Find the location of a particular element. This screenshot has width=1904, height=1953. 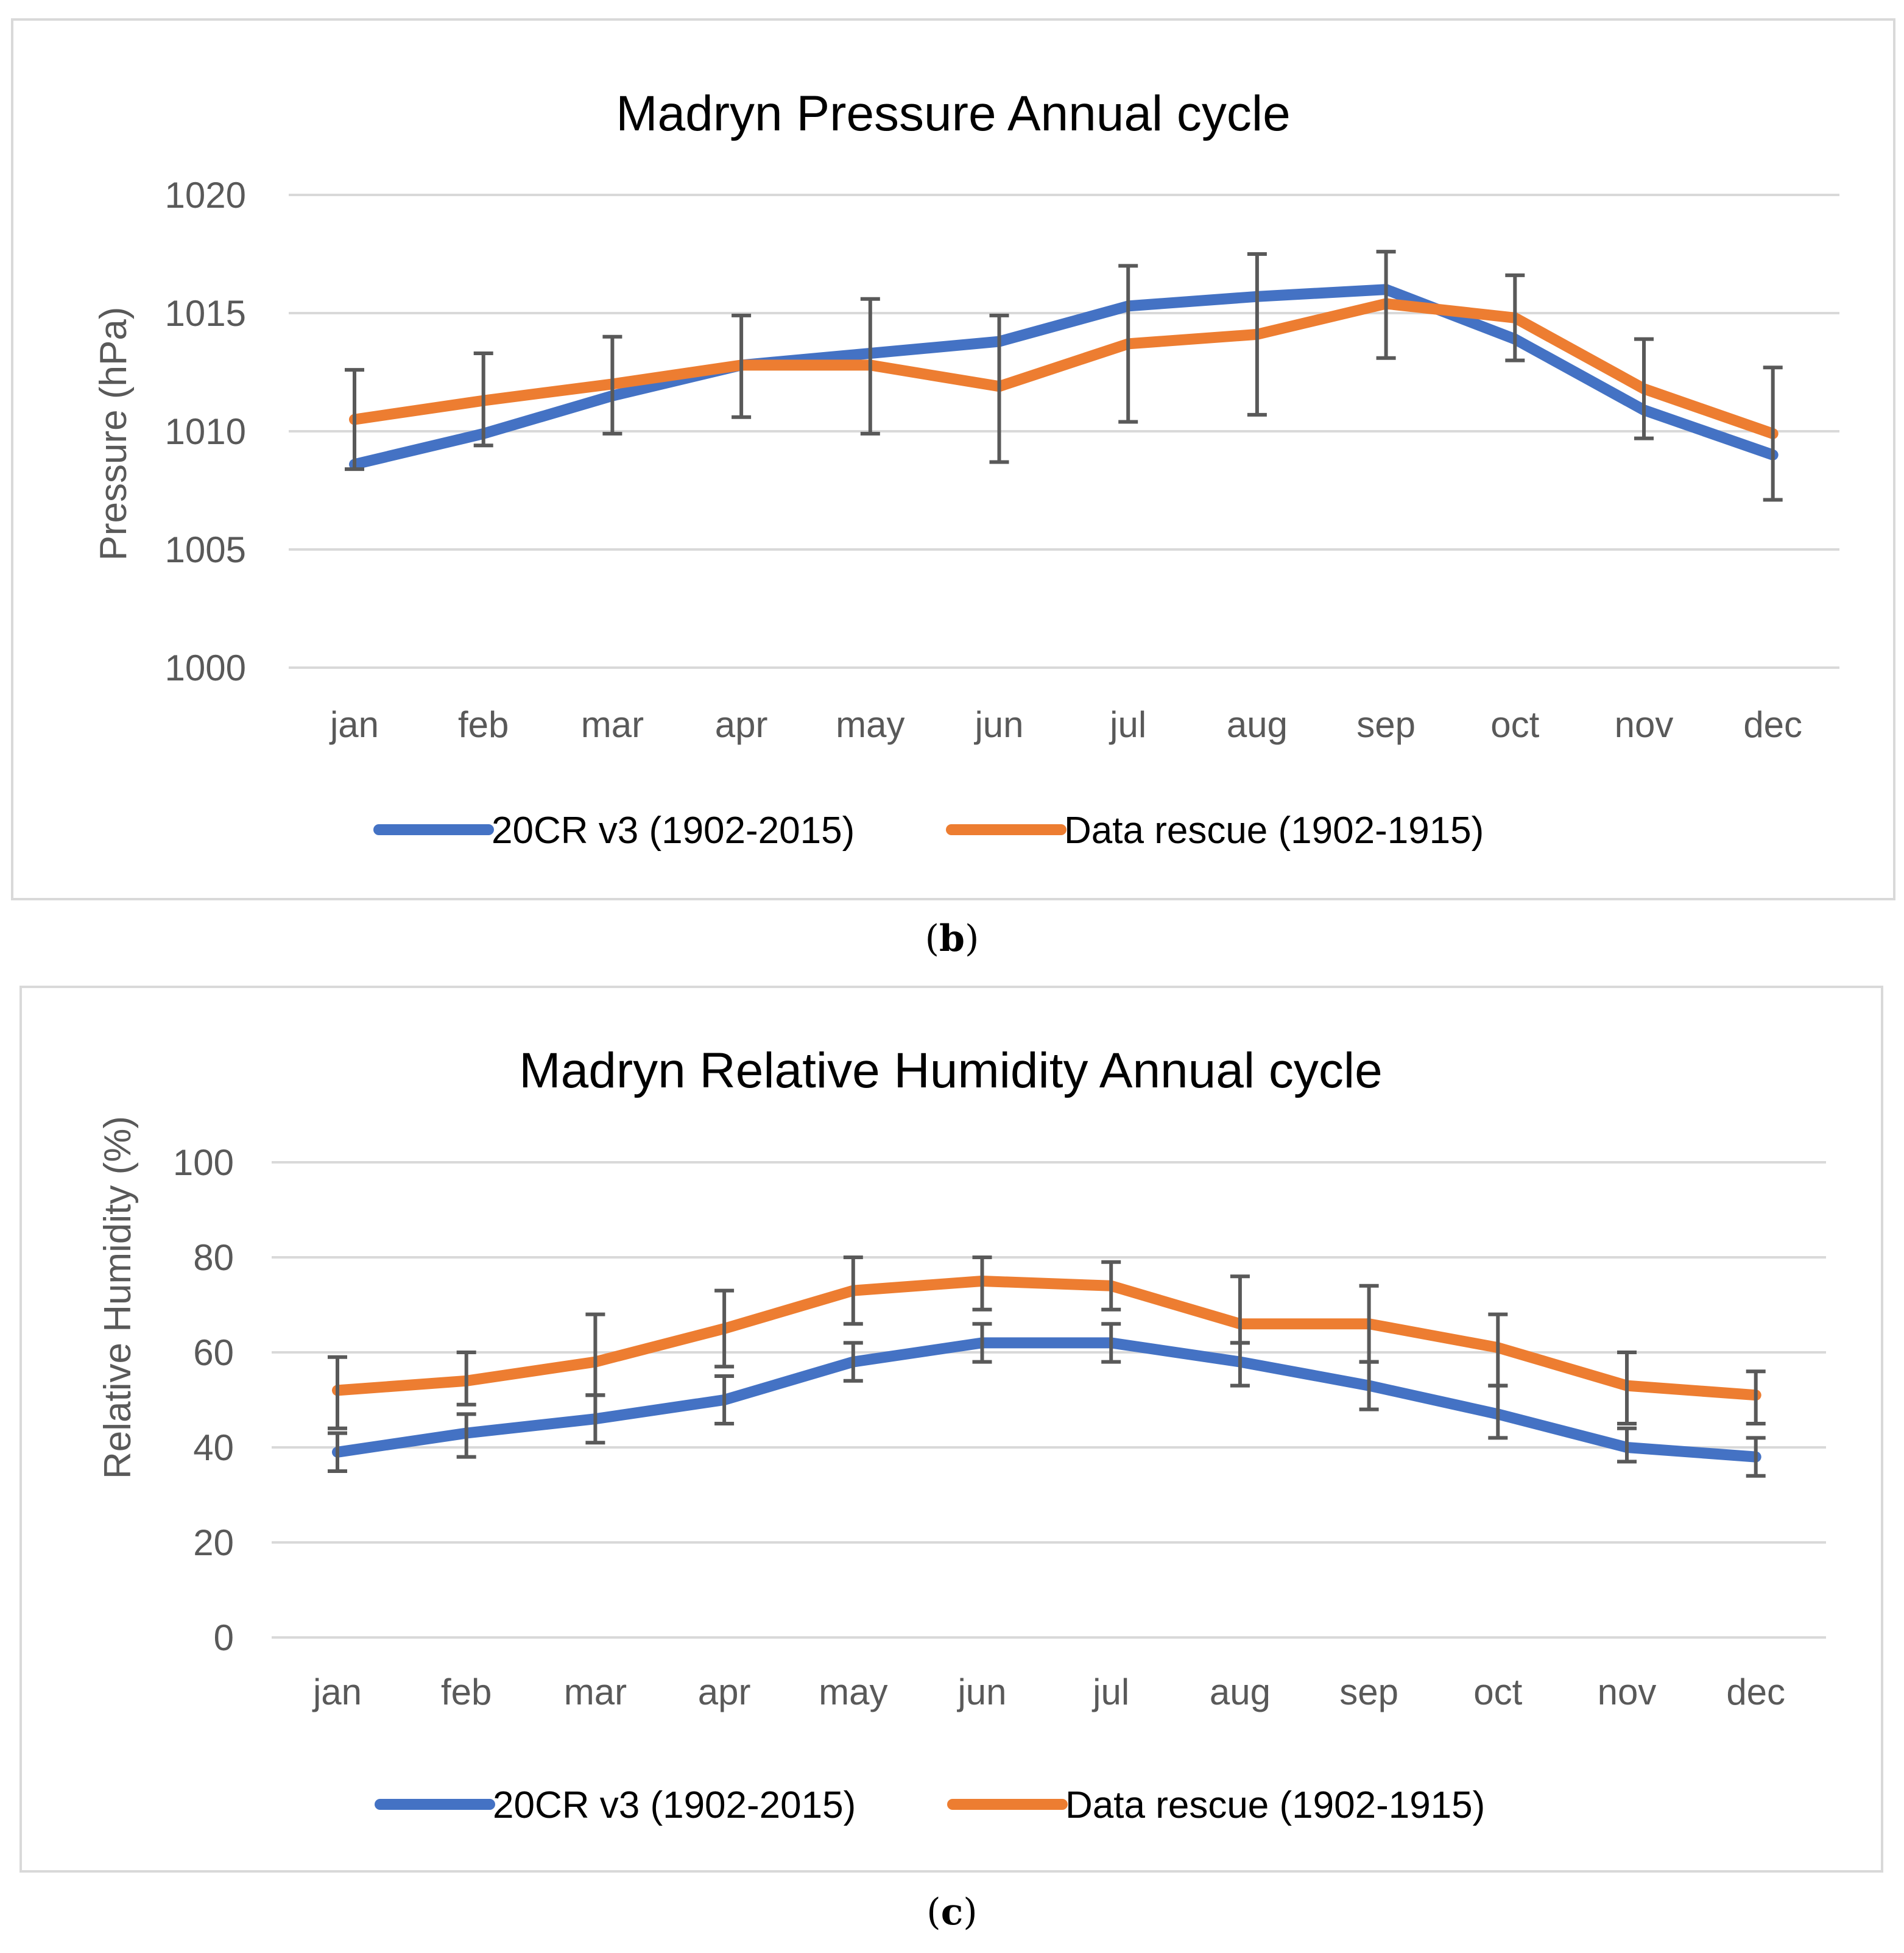

y-tick-label: 0 is located at coordinates (224, 1638).